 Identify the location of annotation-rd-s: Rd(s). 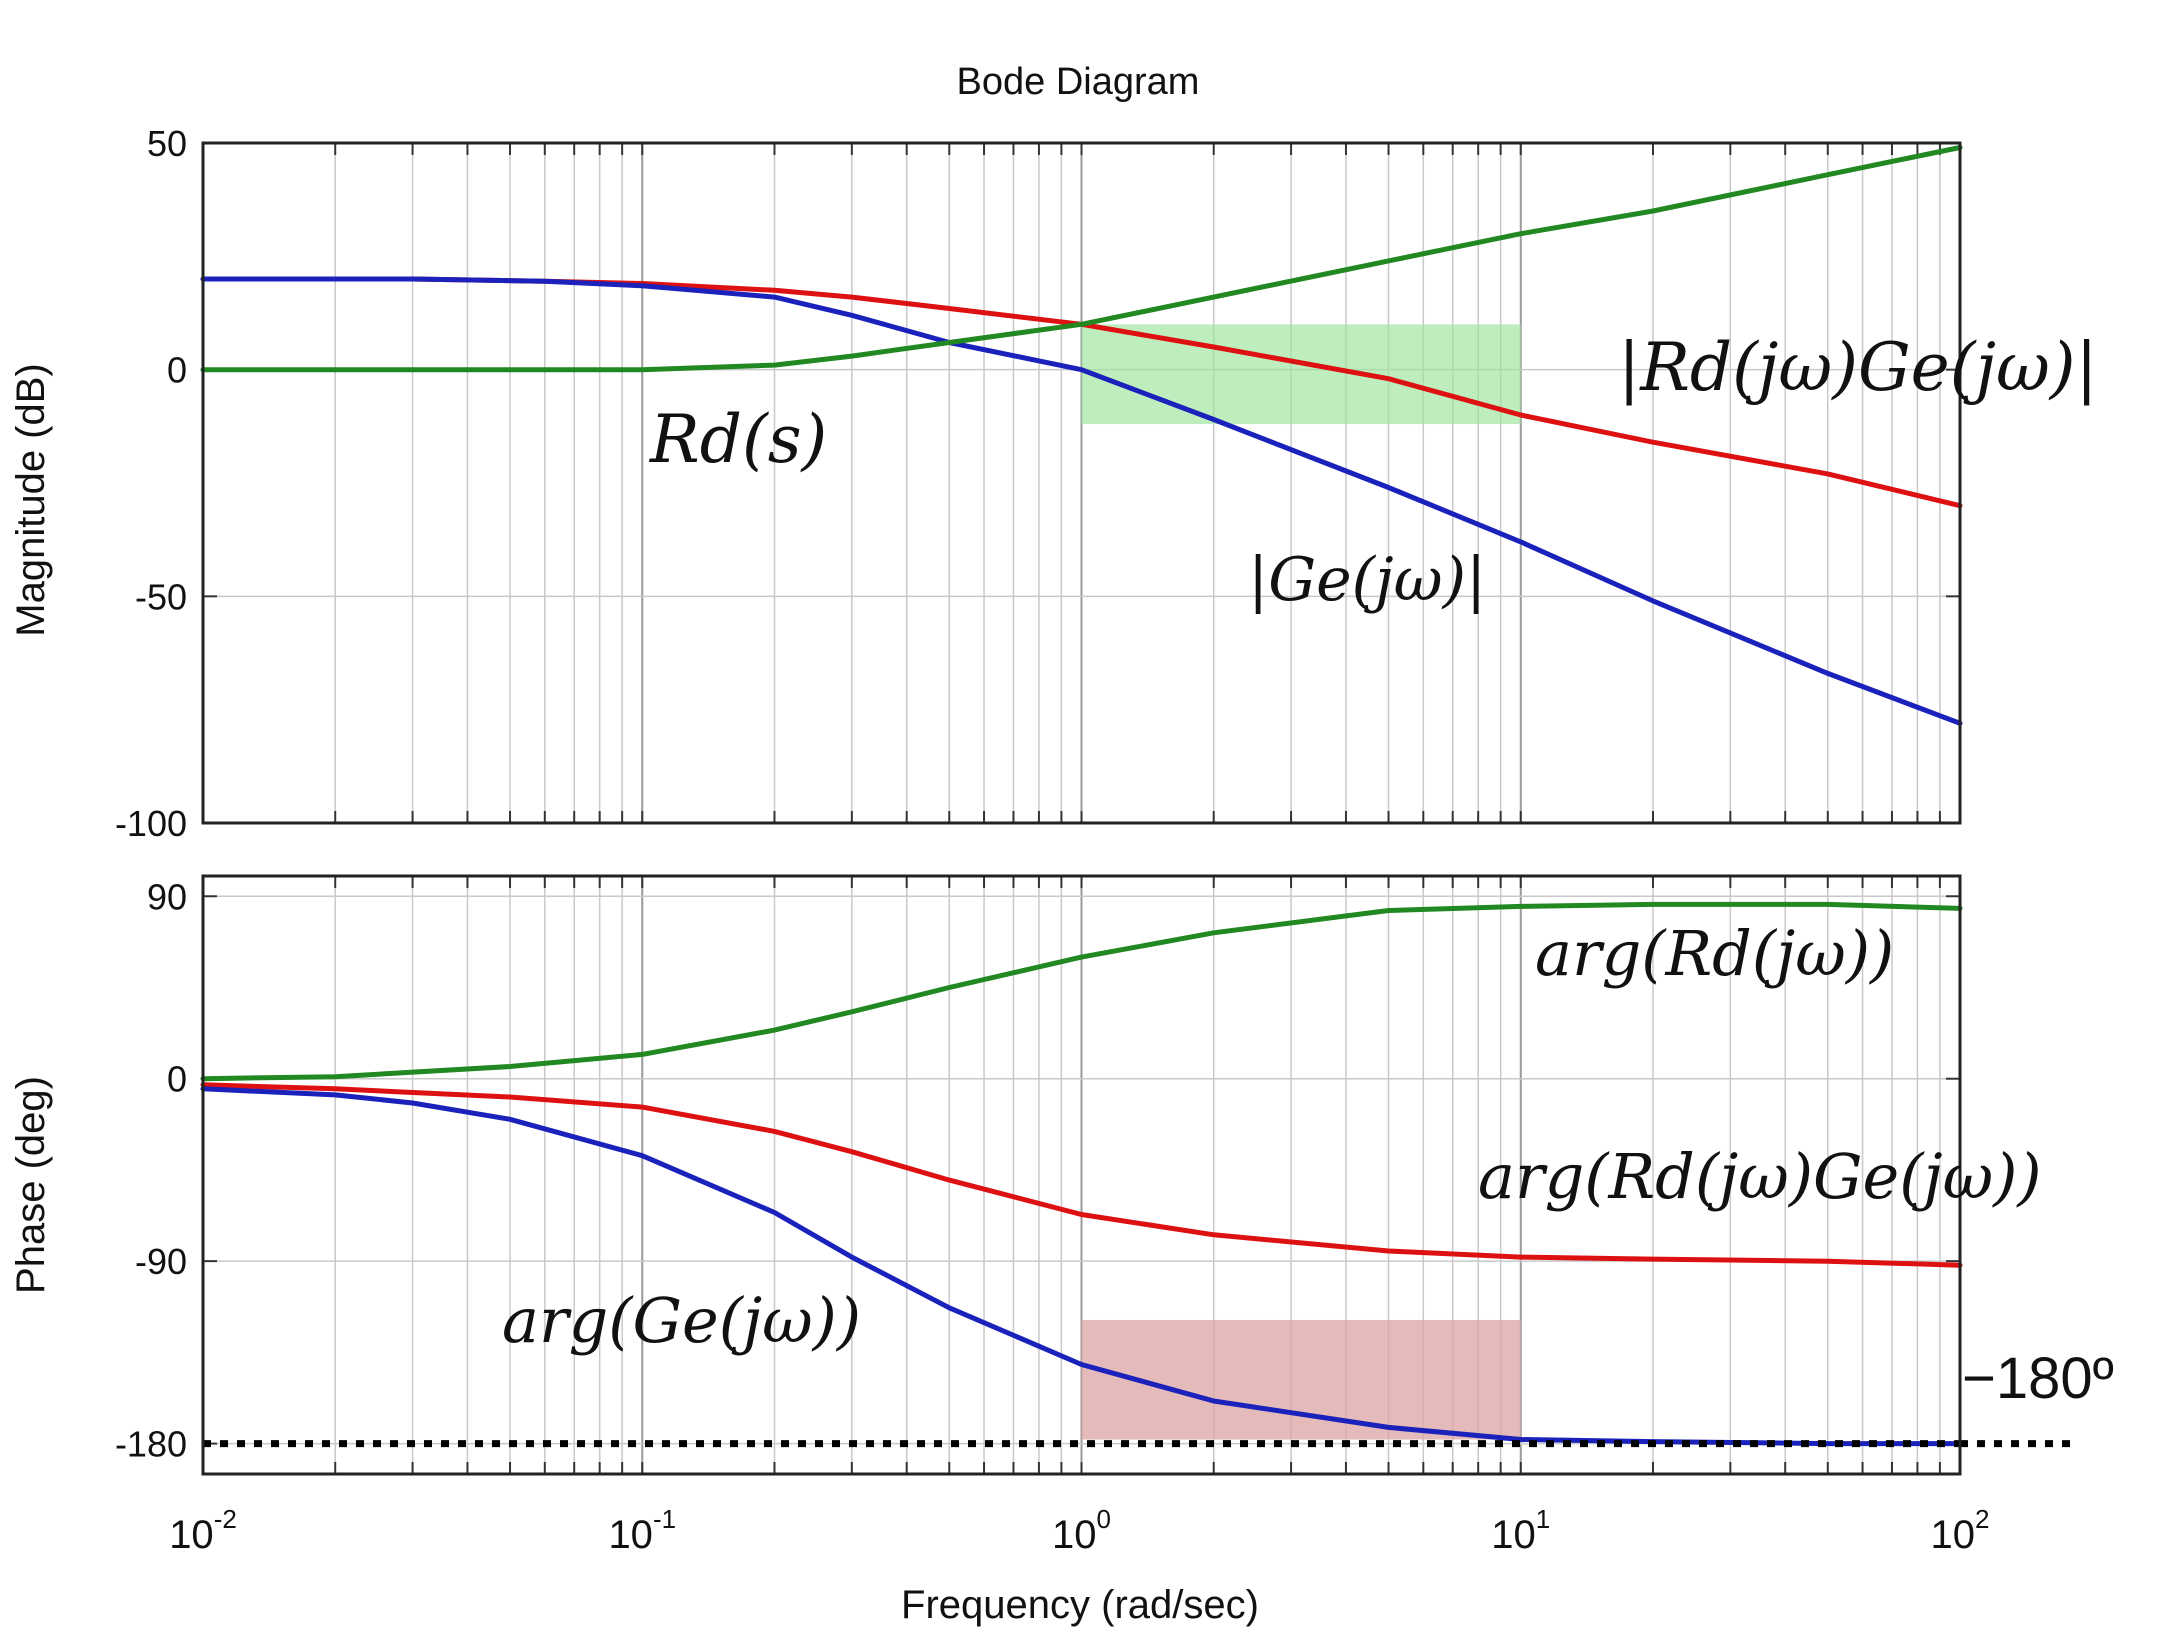
(738, 439).